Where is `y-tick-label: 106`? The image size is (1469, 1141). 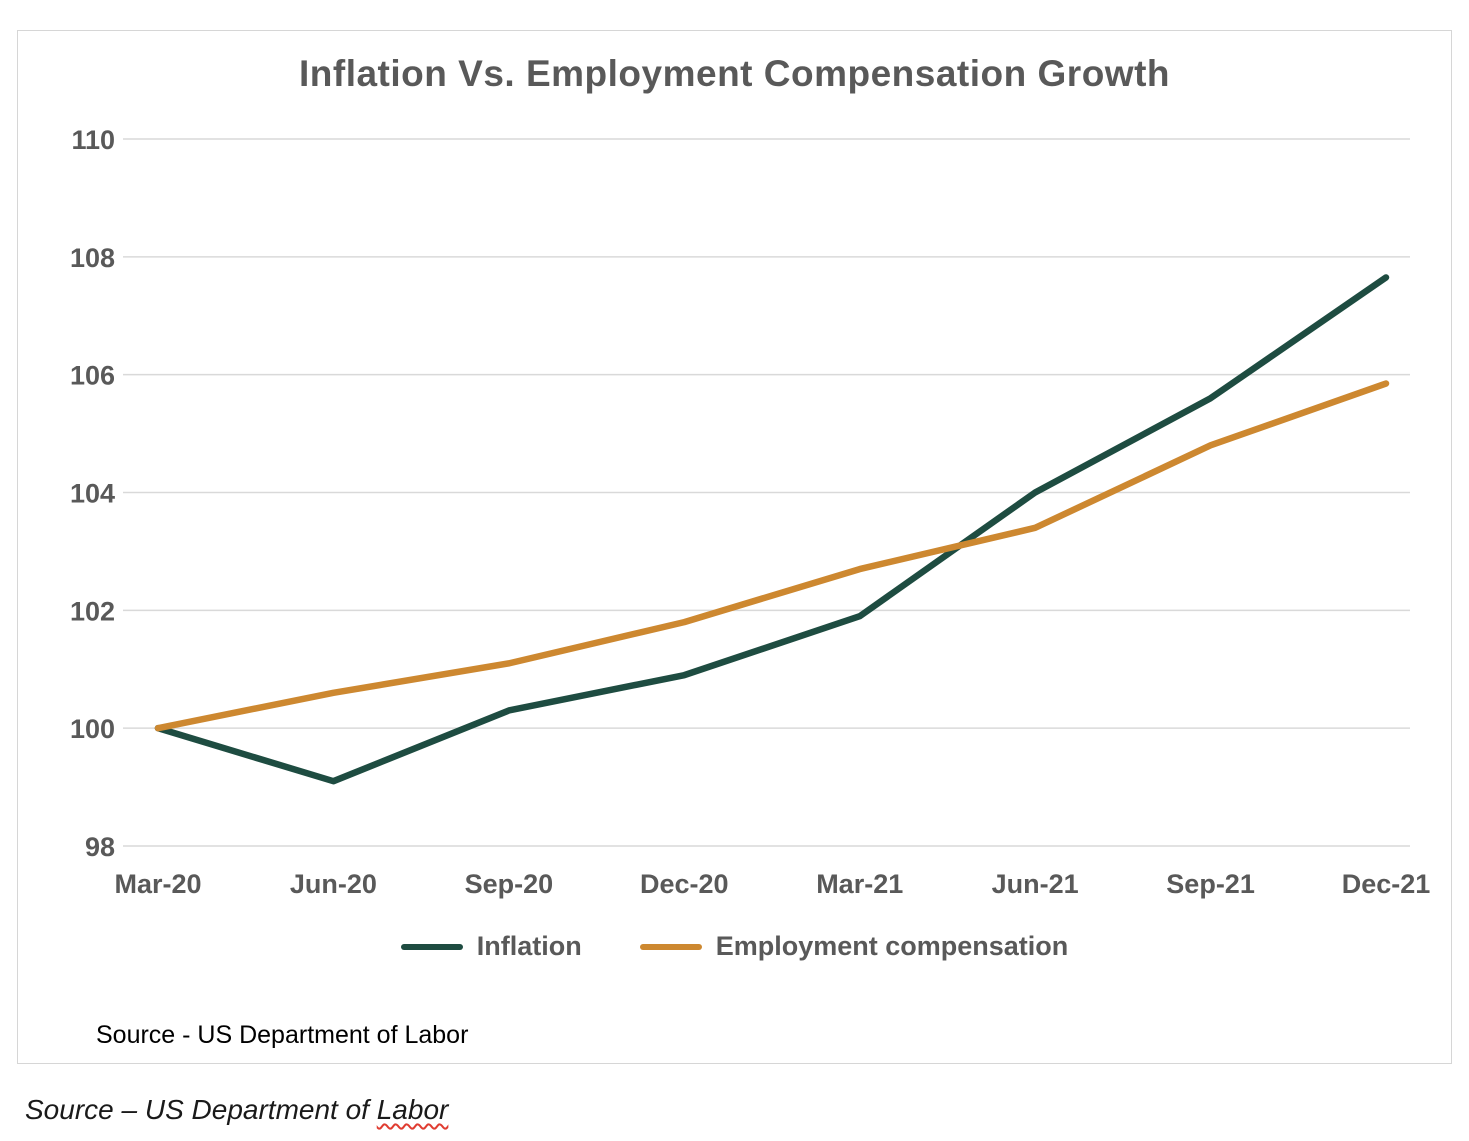
y-tick-label: 106 is located at coordinates (92, 376).